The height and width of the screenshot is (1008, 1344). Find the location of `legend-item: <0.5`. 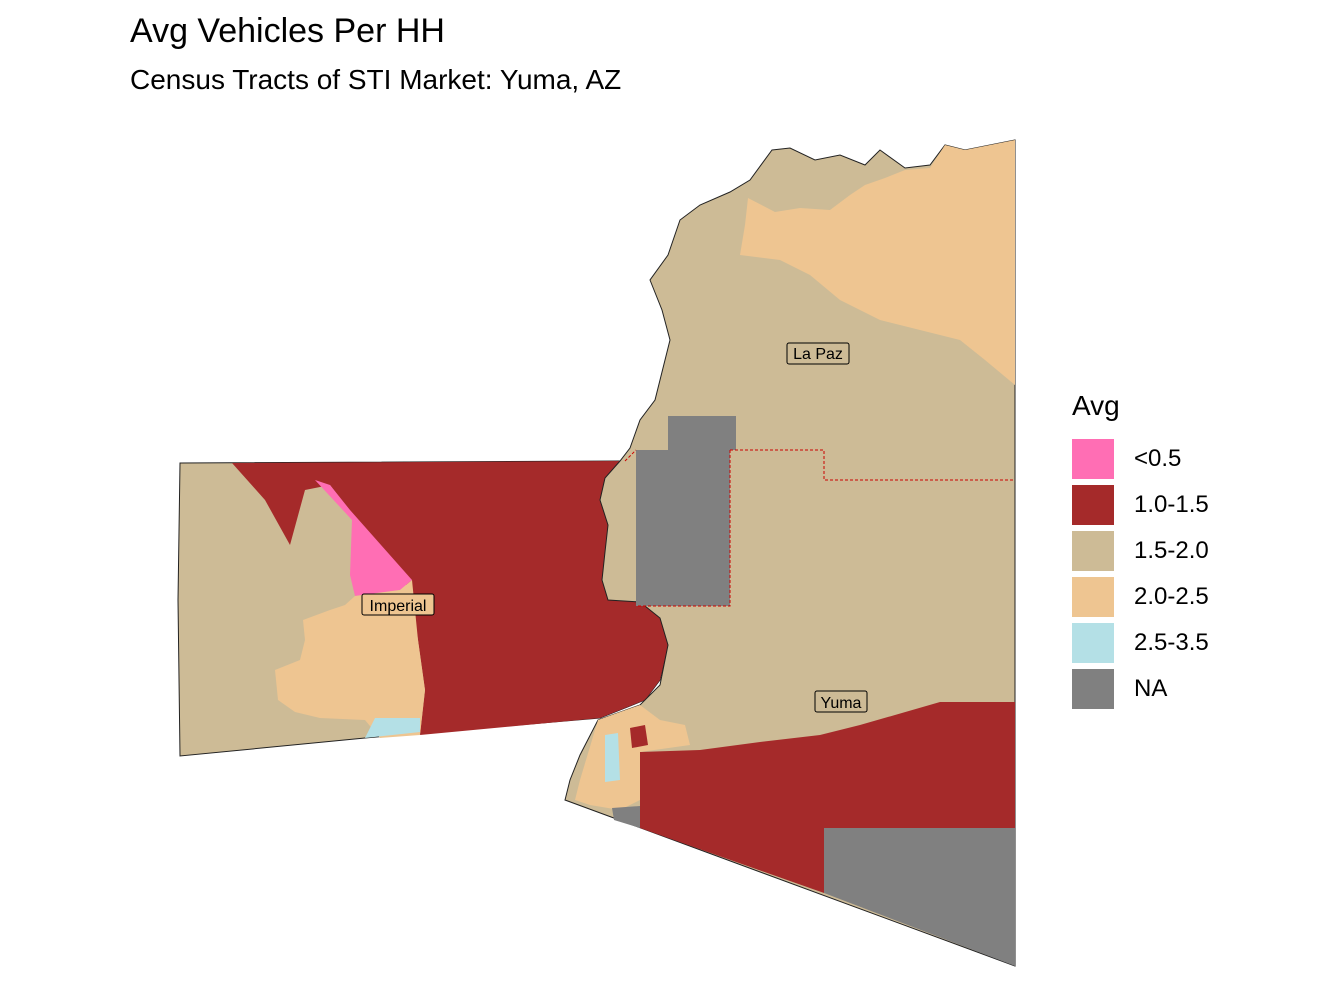

legend-item: <0.5 is located at coordinates (1140, 459).